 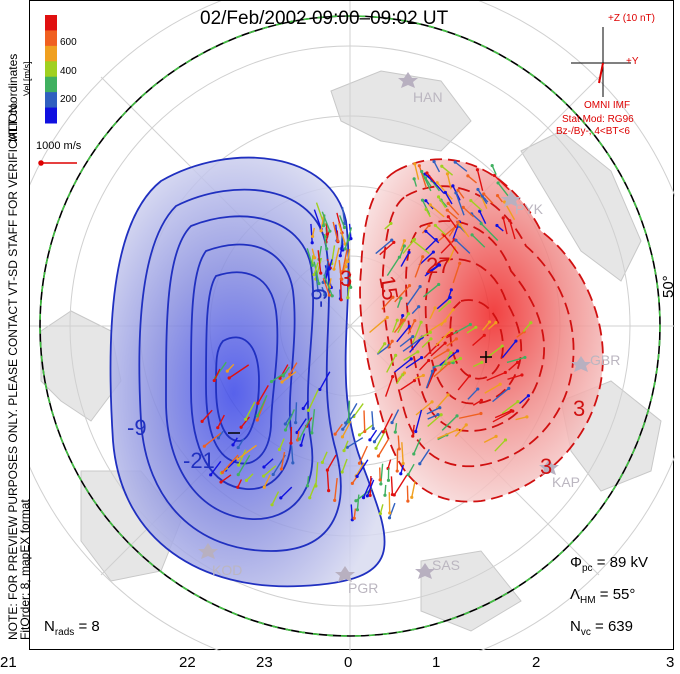 What do you see at coordinates (59, 146) in the screenshot?
I see `vector-scale-label: 1000 m/s` at bounding box center [59, 146].